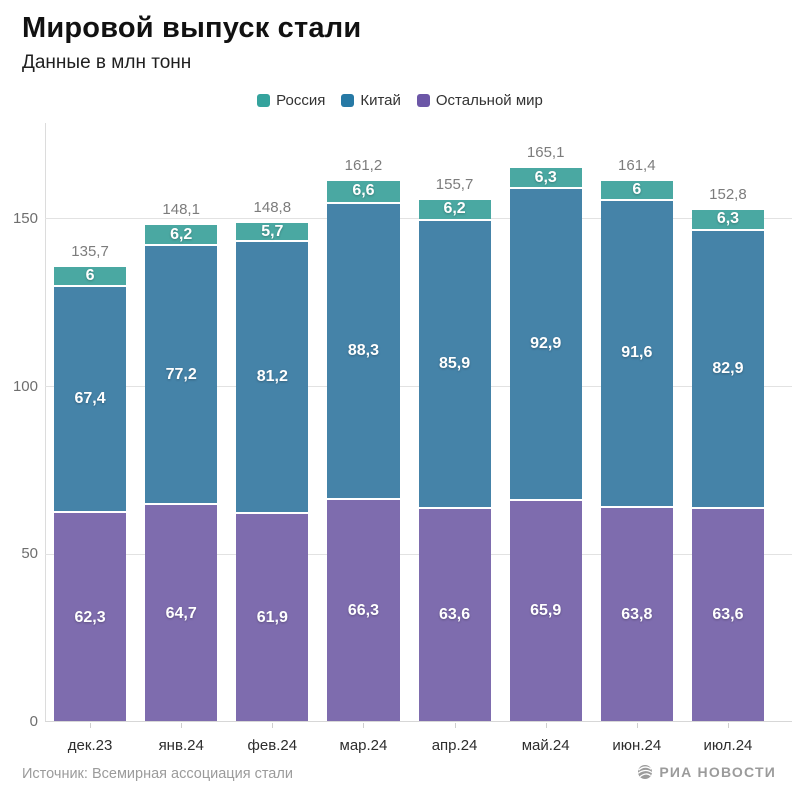  Describe the element at coordinates (728, 745) in the screenshot. I see `x-axis-label-июл.24: июл.24` at that location.